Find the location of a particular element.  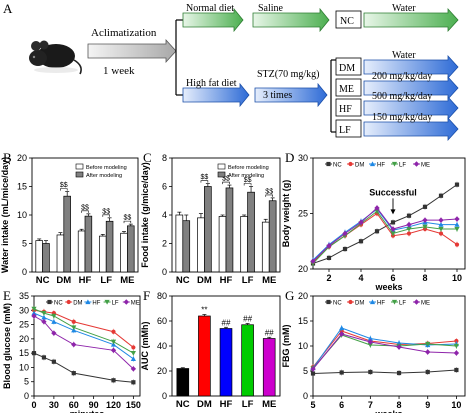

x-tick-label: DM is located at coordinates (204, 280).